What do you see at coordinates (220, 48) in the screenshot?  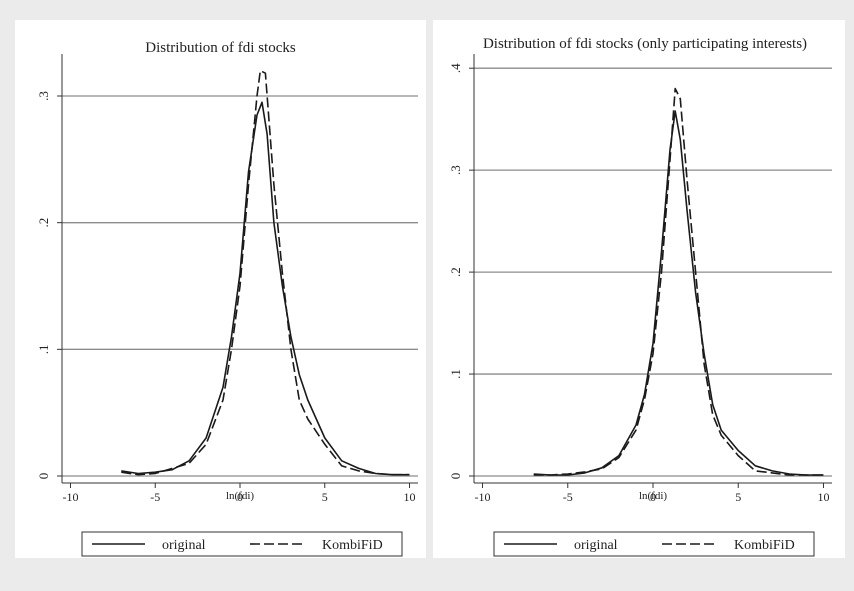 I see `chart-title: Distribution of fdi stocks` at bounding box center [220, 48].